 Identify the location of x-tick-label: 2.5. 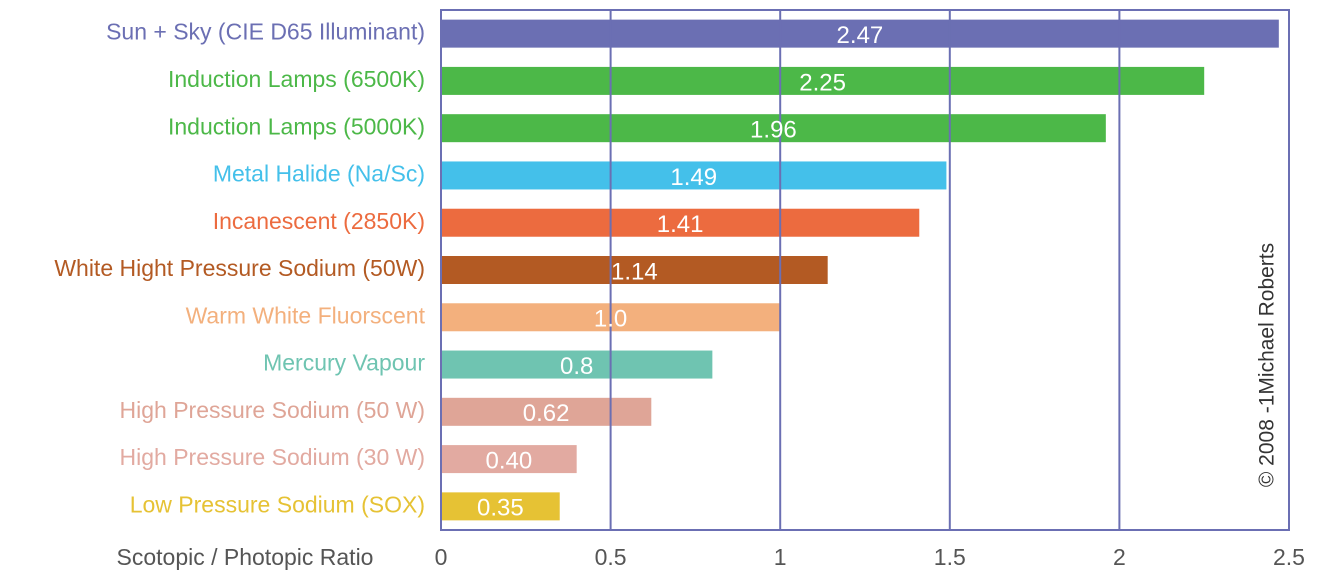
(1289, 557).